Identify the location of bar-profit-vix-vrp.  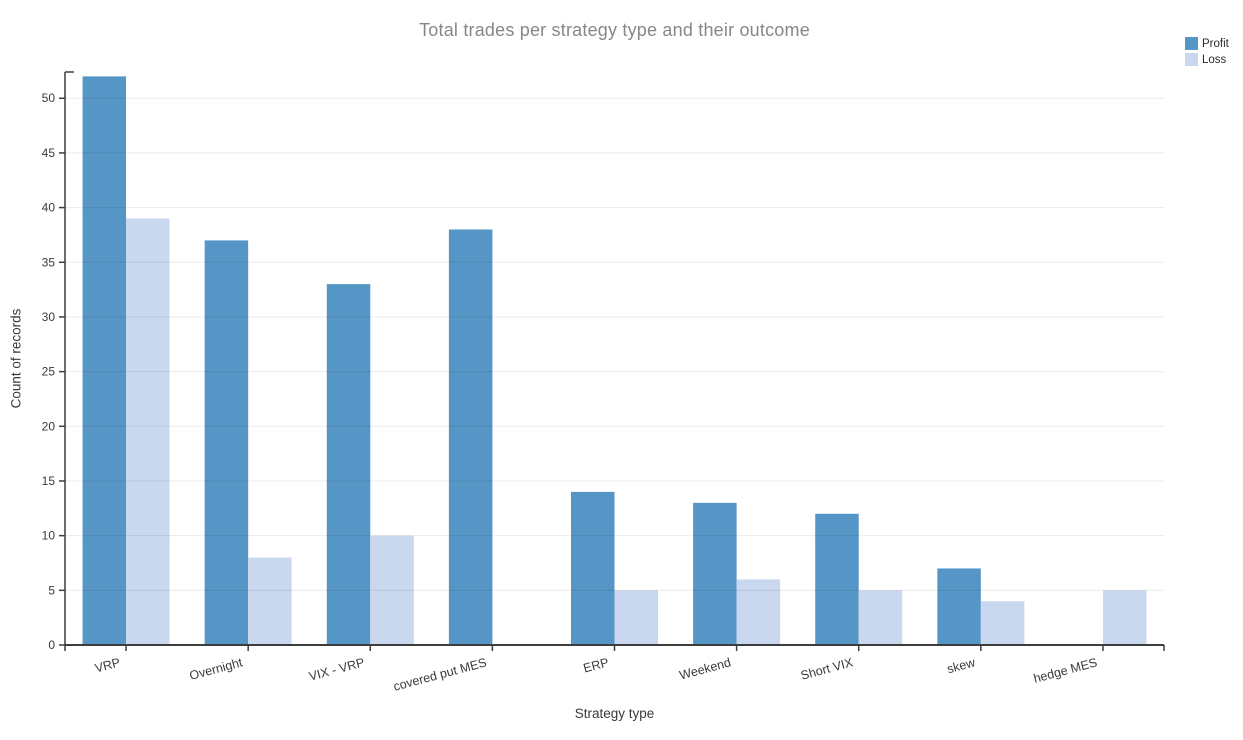
(348, 464).